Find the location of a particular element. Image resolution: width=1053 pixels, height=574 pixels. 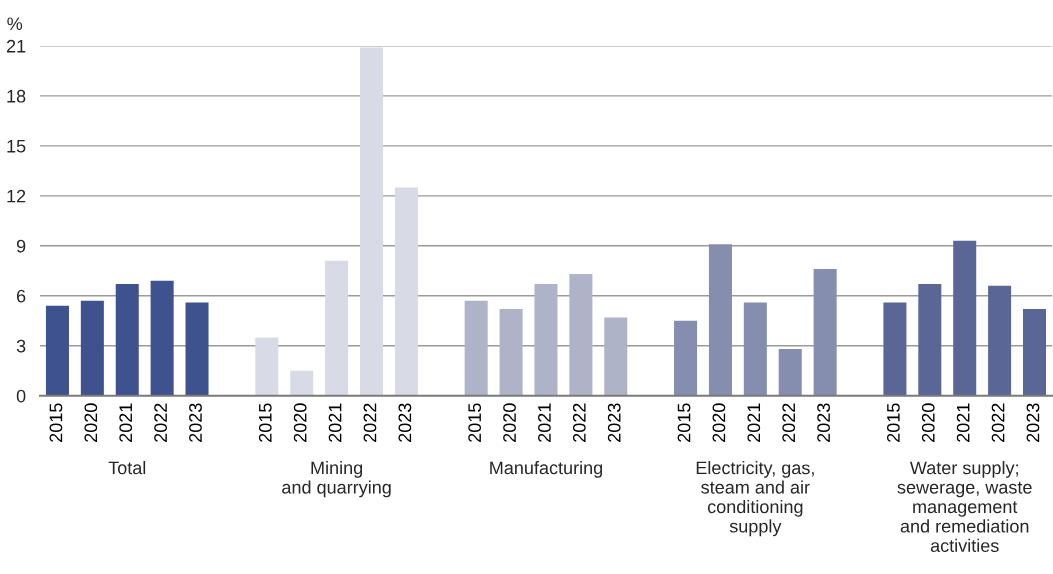

y-tick-label: 18 is located at coordinates (16, 96).